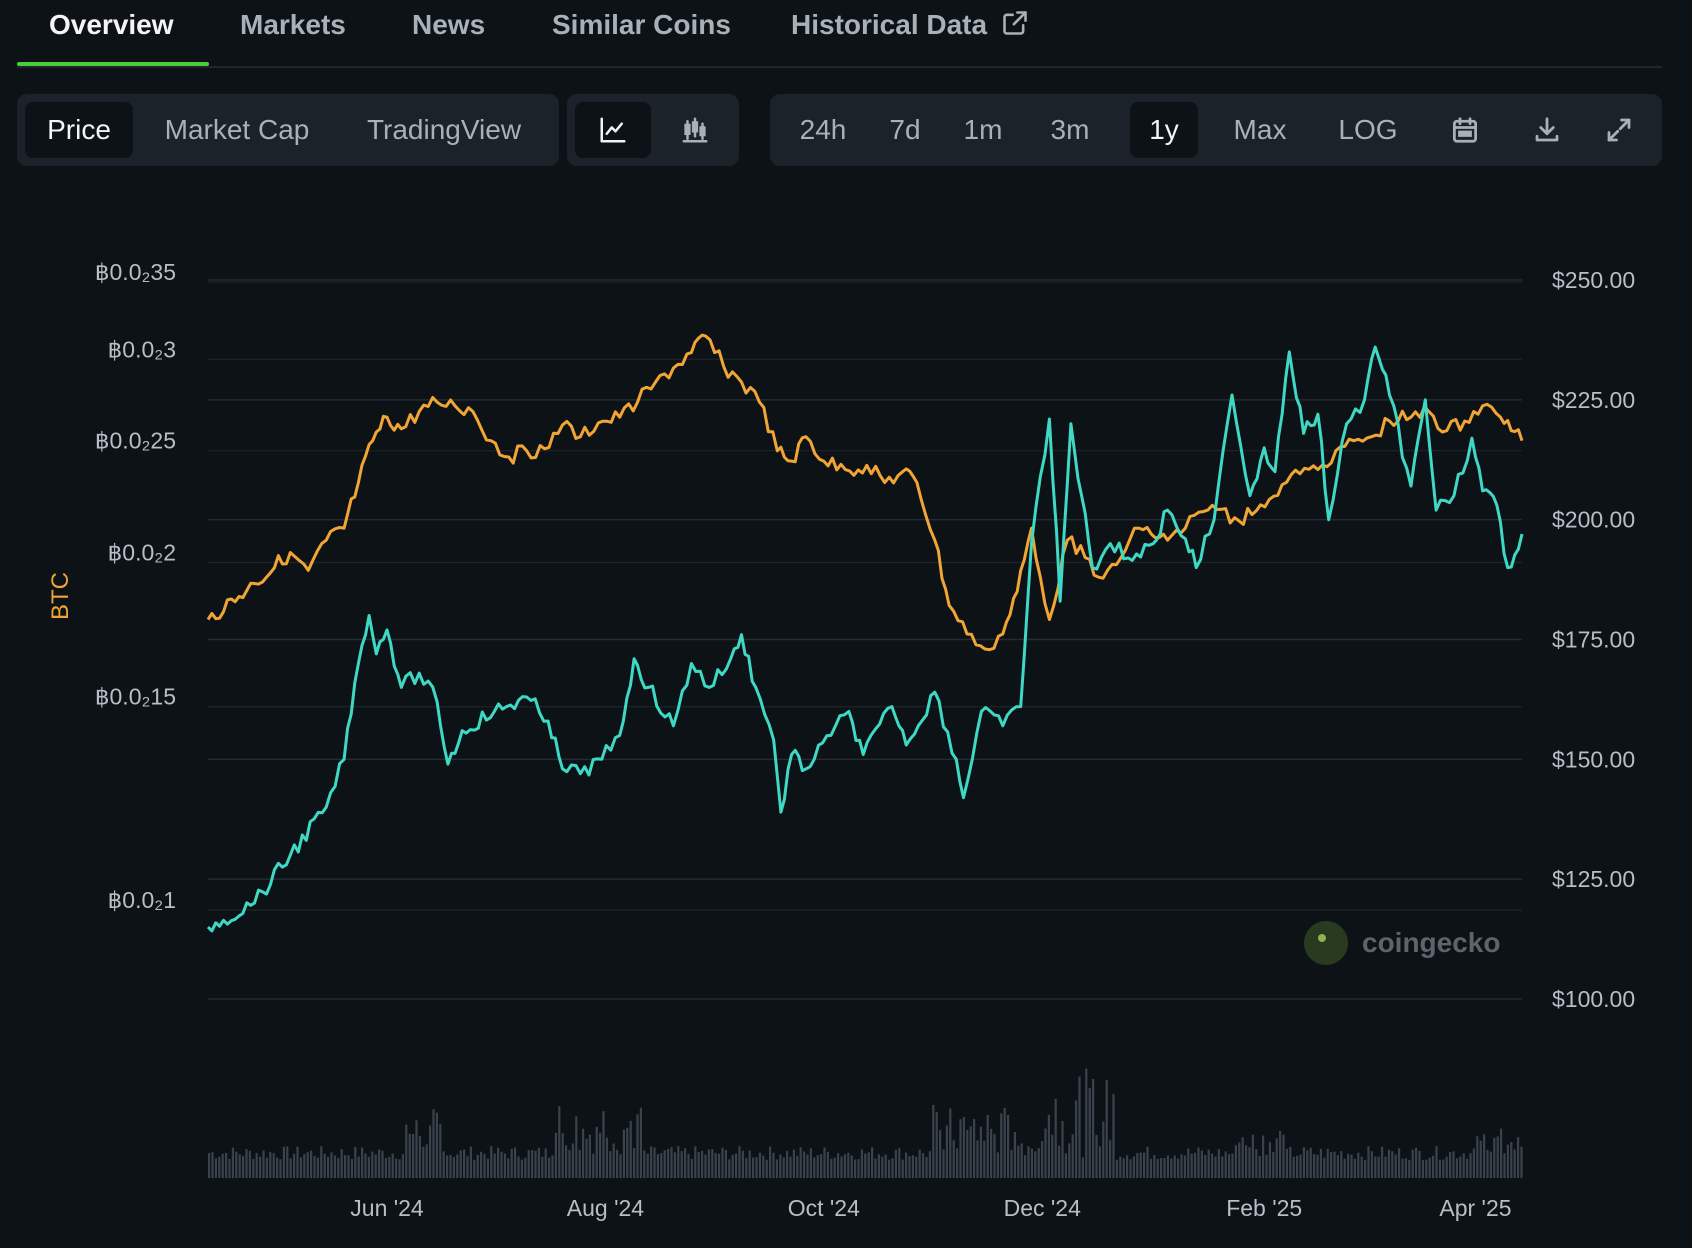 Image resolution: width=1692 pixels, height=1248 pixels. What do you see at coordinates (1547, 130) in the screenshot?
I see `download-button` at bounding box center [1547, 130].